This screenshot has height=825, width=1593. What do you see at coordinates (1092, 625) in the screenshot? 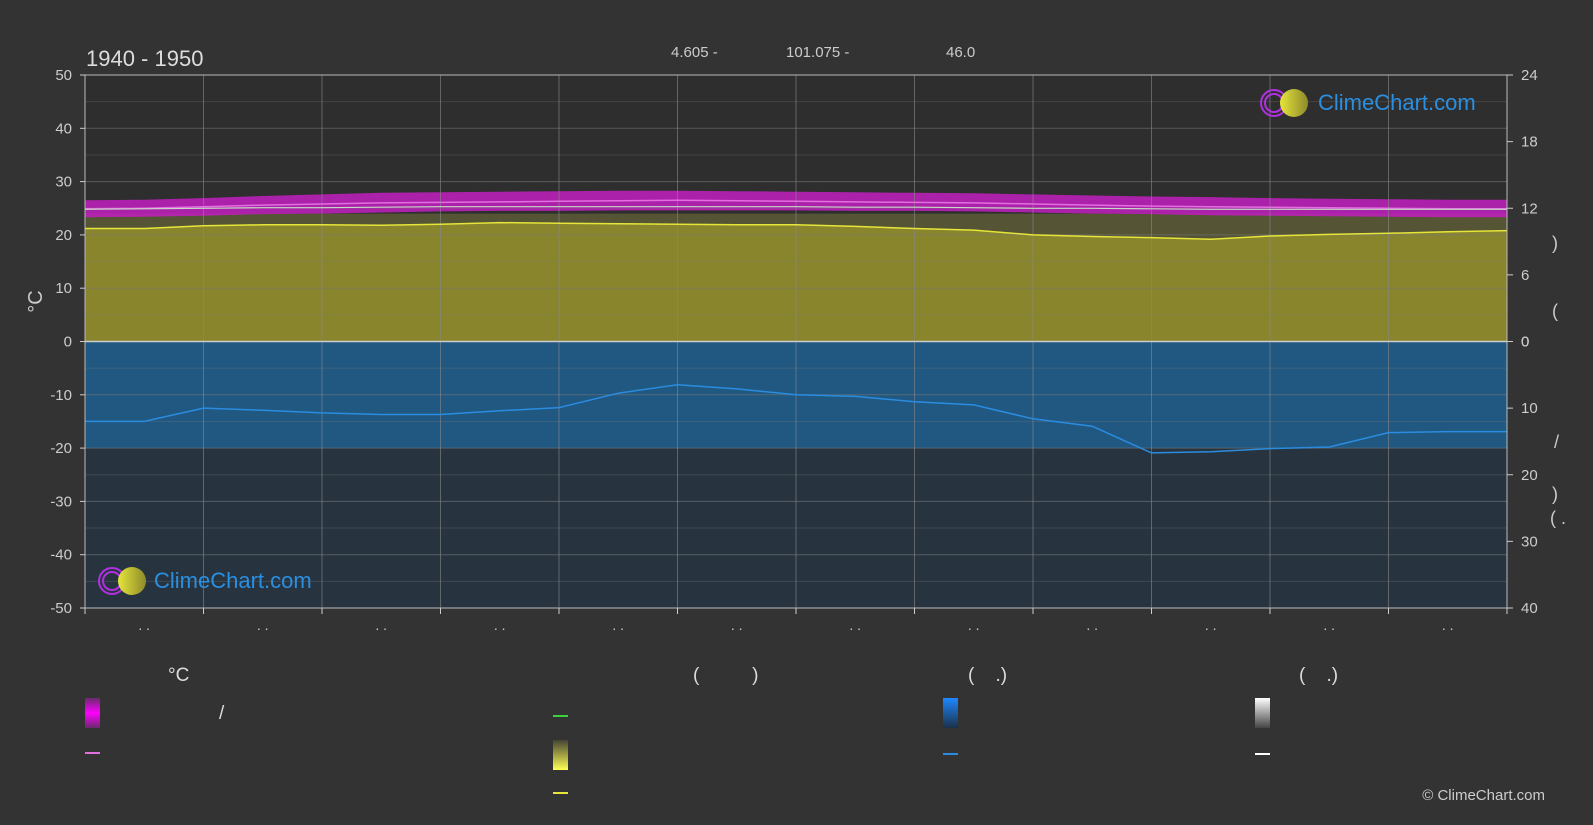
I see `x-tick-label-8: . .` at bounding box center [1092, 625].